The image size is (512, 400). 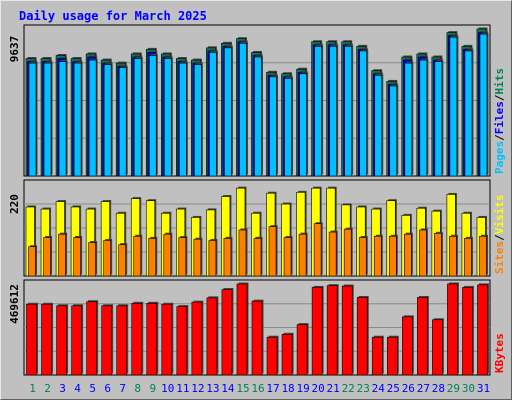 What do you see at coordinates (483, 388) in the screenshot?
I see `x-tick-label-31: 31` at bounding box center [483, 388].